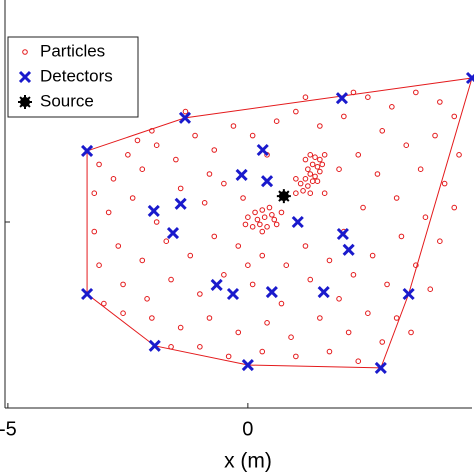 The height and width of the screenshot is (474, 474). What do you see at coordinates (76, 75) in the screenshot?
I see `legend-label: Detectors` at bounding box center [76, 75].